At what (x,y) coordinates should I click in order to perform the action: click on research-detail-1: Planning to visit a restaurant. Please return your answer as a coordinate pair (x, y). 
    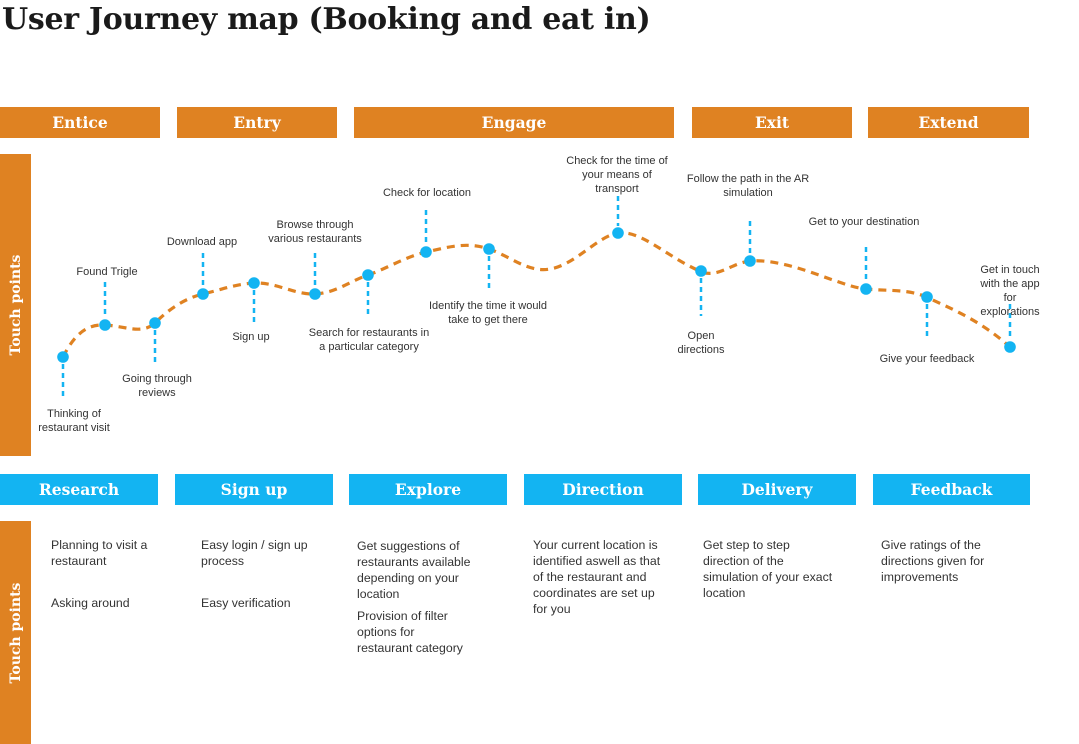
    Looking at the image, I should click on (99, 553).